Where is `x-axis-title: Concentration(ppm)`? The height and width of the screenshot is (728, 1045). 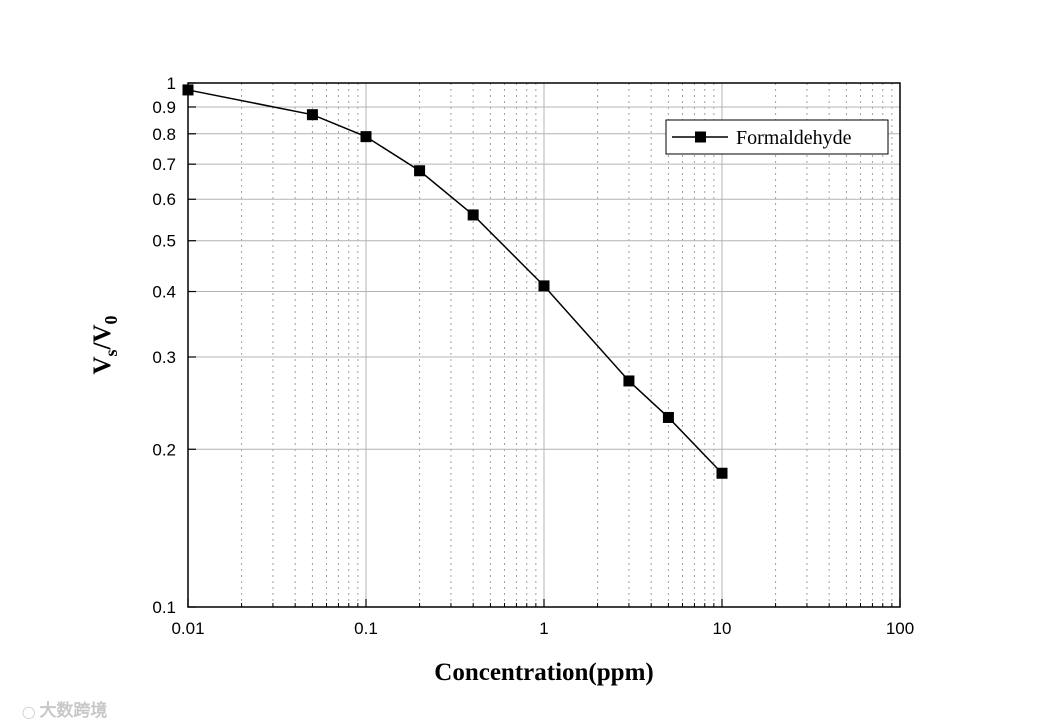
x-axis-title: Concentration(ppm) is located at coordinates (543, 672).